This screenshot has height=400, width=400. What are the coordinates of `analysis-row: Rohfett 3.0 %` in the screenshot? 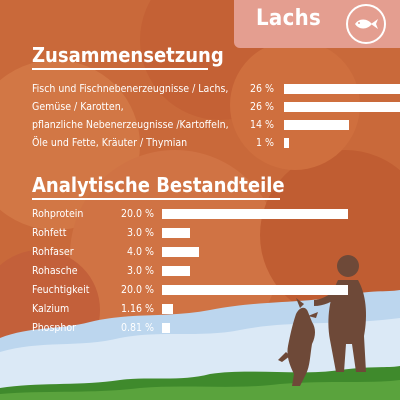 It's located at (212, 233).